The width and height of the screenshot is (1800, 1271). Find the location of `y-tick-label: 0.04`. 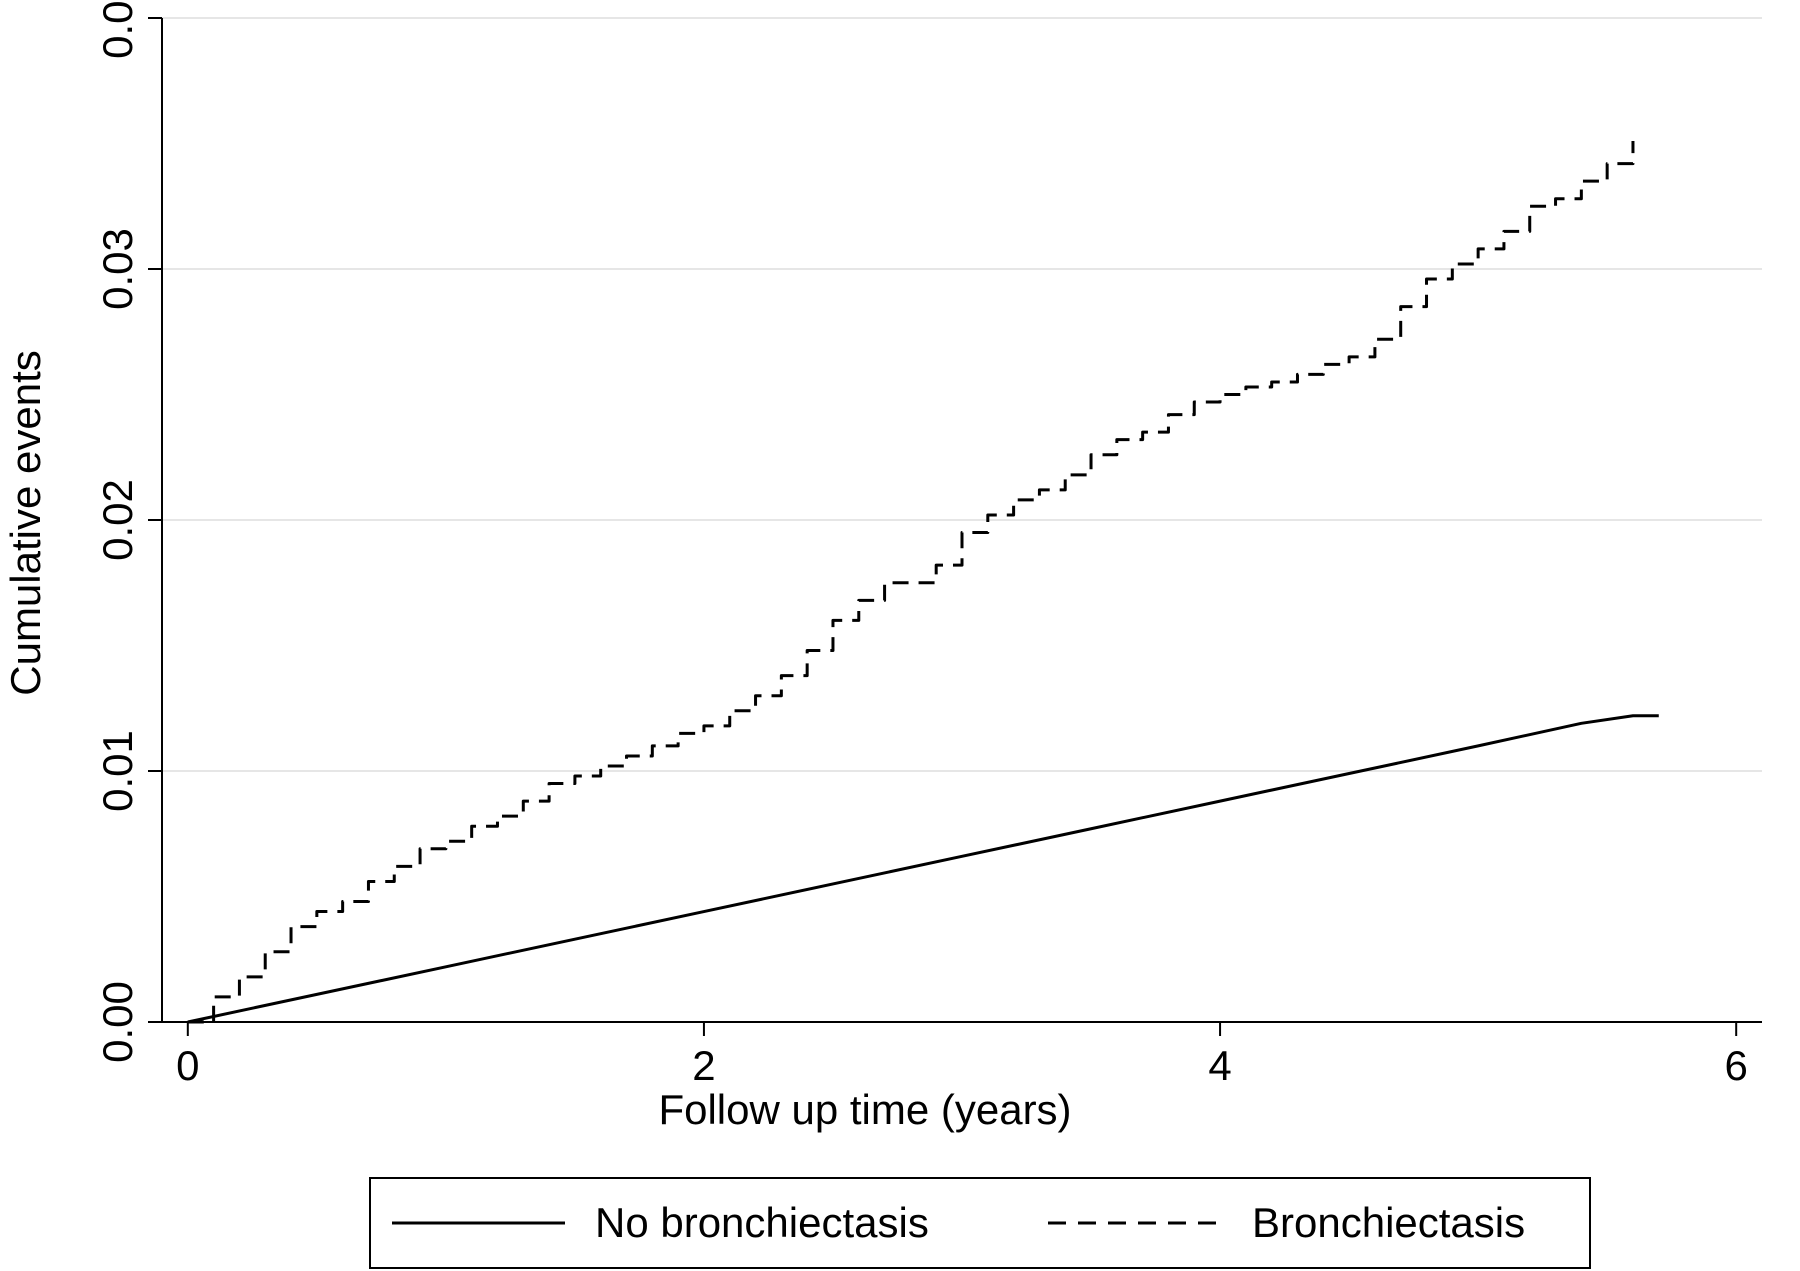

y-tick-label: 0.04 is located at coordinates (117, 29).